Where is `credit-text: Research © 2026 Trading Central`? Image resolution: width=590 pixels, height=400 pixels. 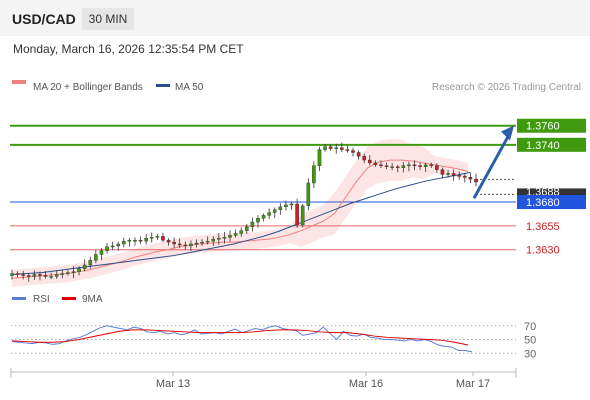 credit-text: Research © 2026 Trading Central is located at coordinates (506, 87).